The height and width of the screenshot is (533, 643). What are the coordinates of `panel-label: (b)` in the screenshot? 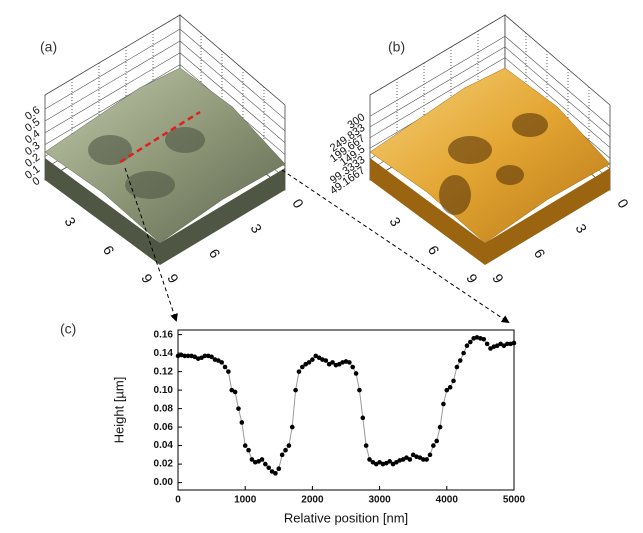 It's located at (396, 47).